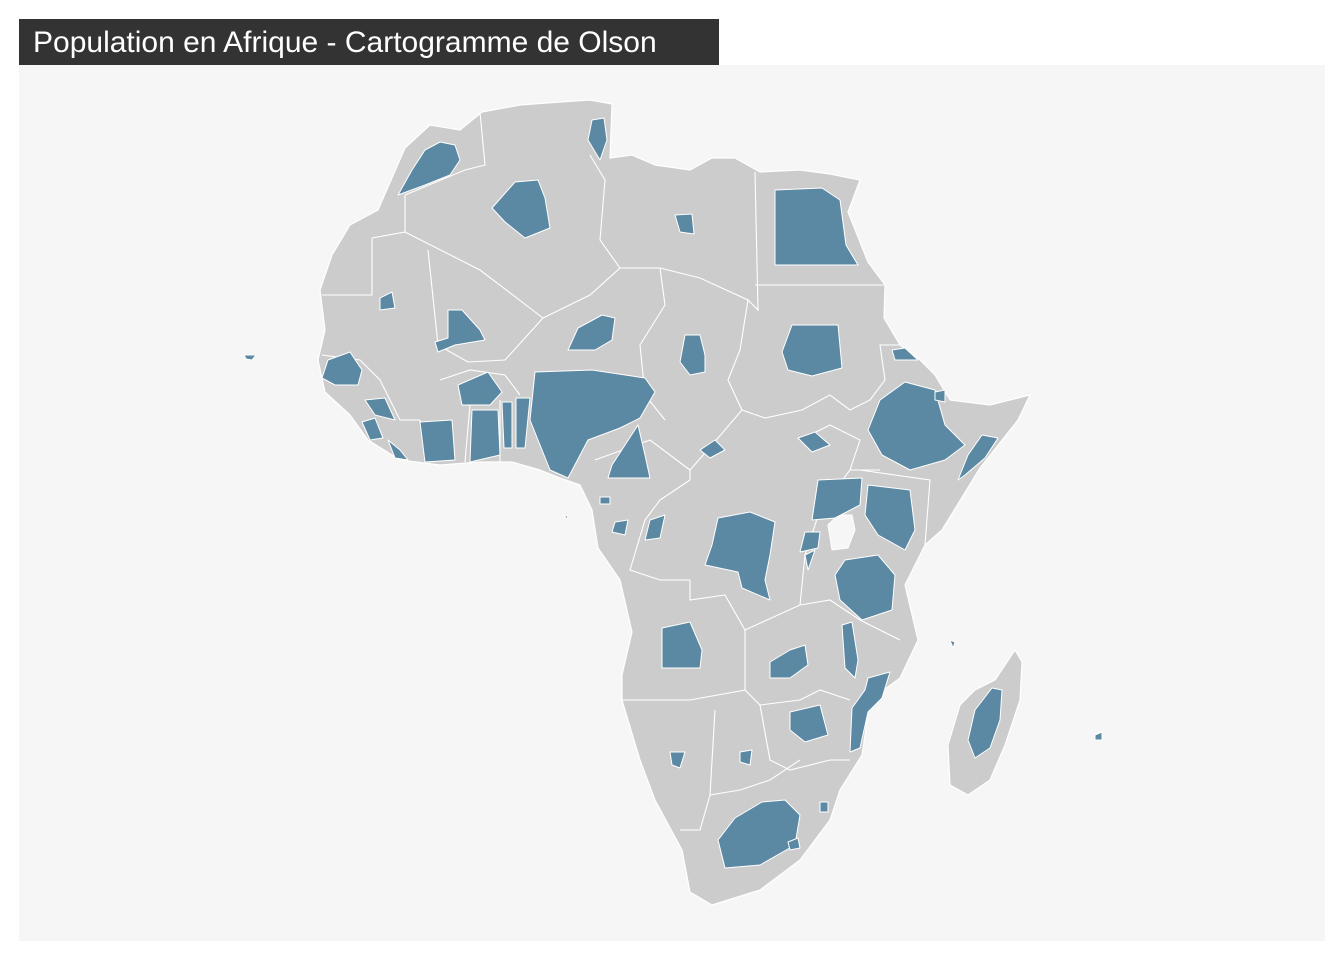  What do you see at coordinates (837, 499) in the screenshot?
I see `cartogram-uganda` at bounding box center [837, 499].